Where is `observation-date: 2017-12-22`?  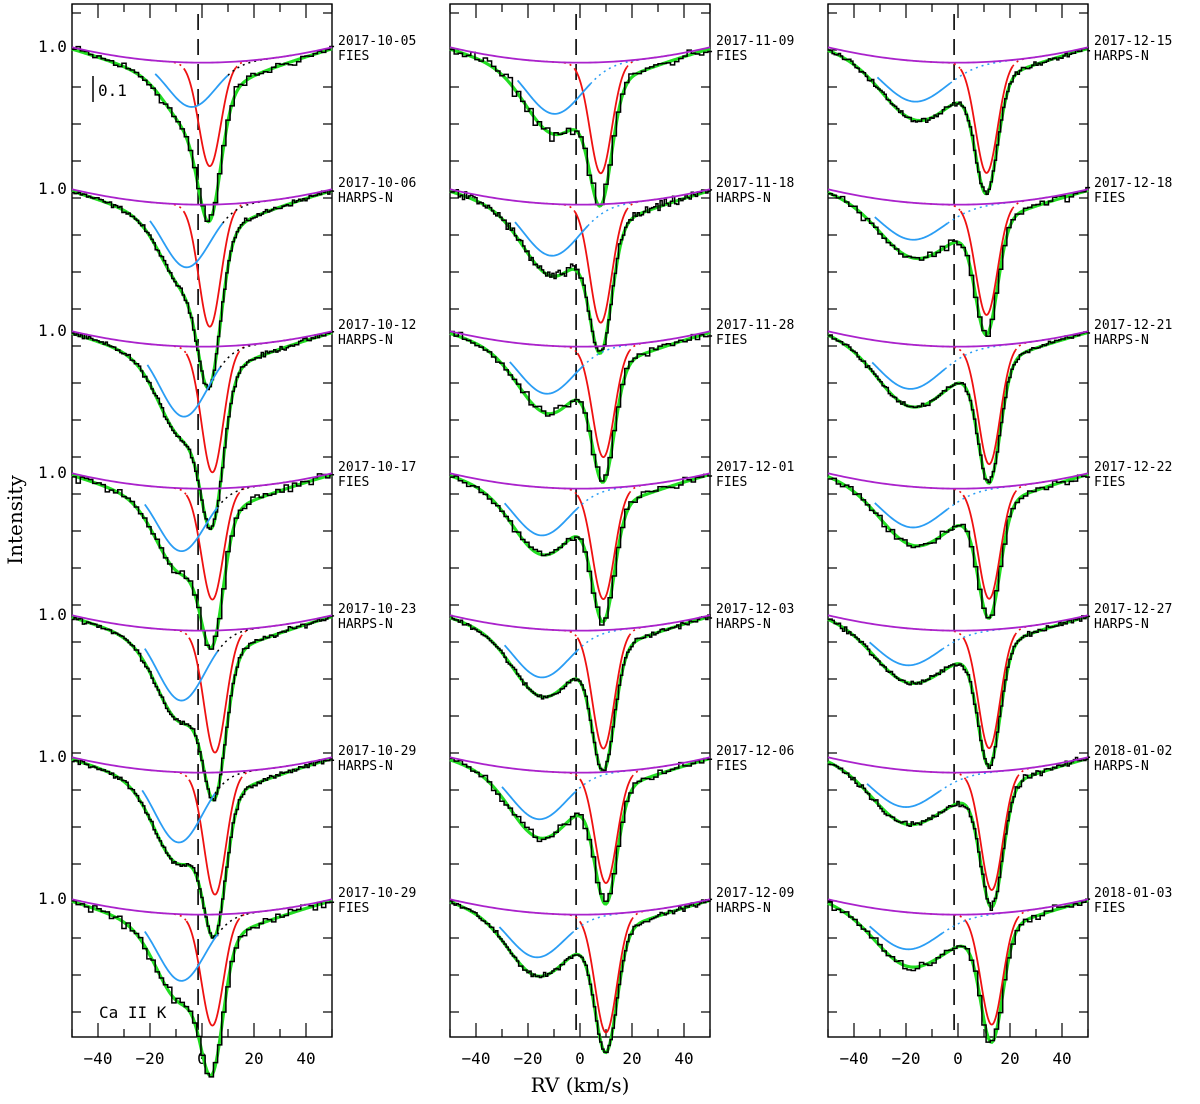 observation-date: 2017-12-22 is located at coordinates (1133, 467).